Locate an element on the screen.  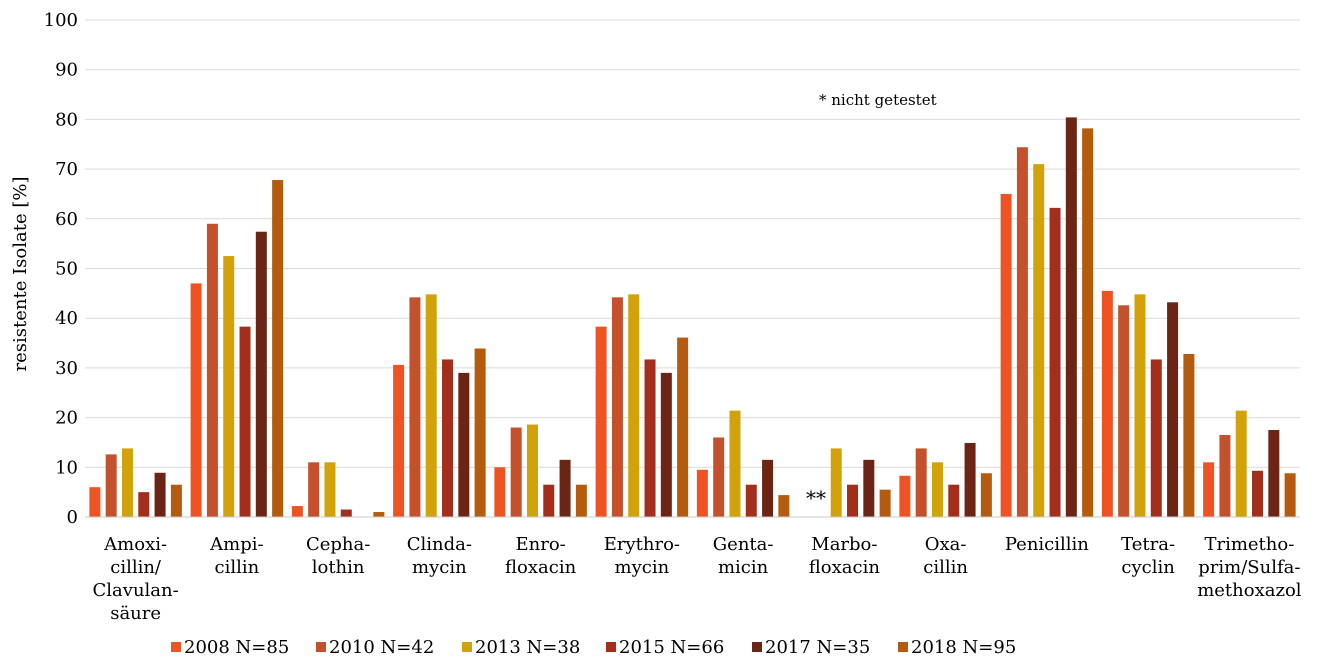
legend-label: 2017 N=35 is located at coordinates (817, 647).